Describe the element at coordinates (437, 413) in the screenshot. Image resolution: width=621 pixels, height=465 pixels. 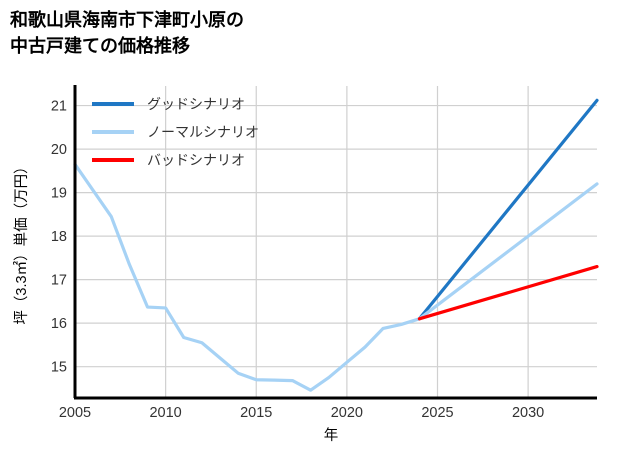
I see `x-tick-label: 2025` at that location.